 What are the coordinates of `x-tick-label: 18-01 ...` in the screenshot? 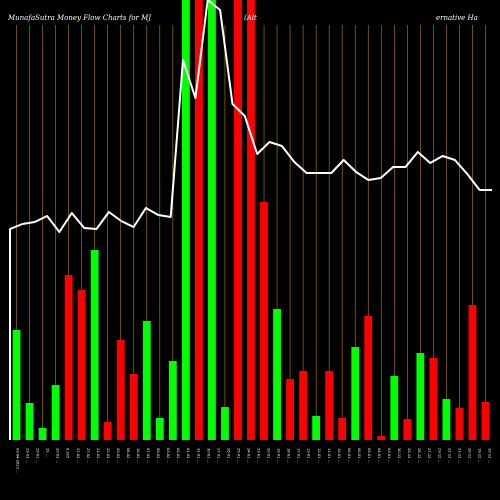 It's located at (289, 455).